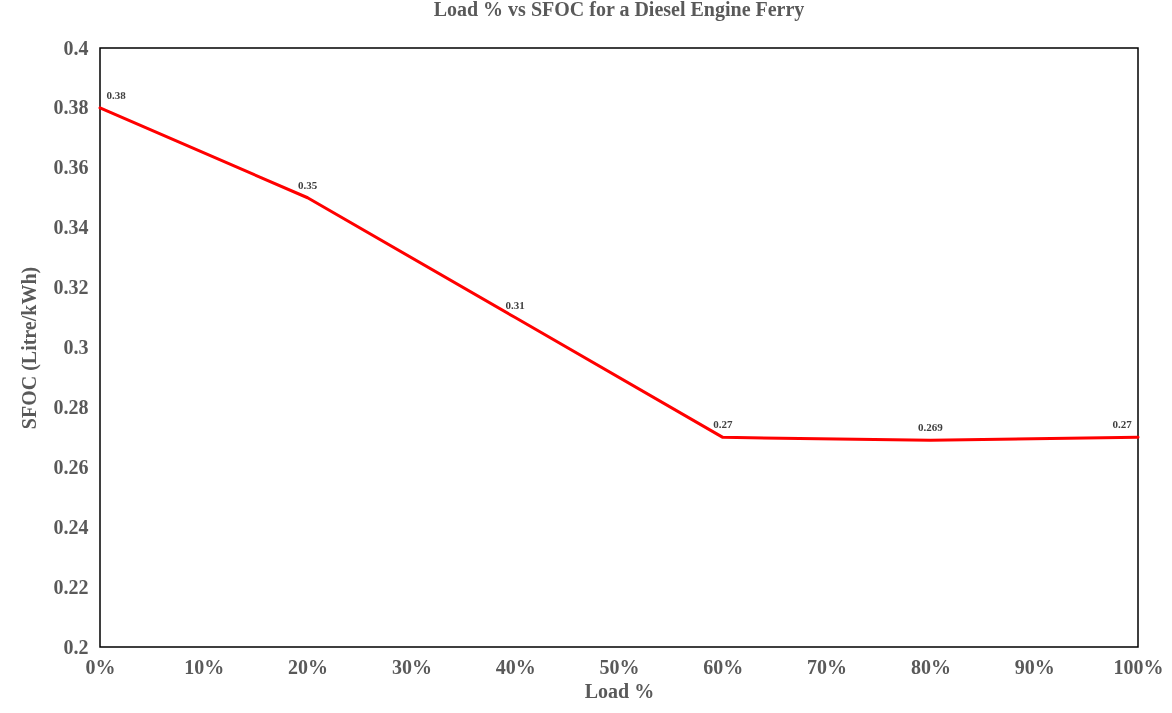 This screenshot has width=1172, height=713. What do you see at coordinates (71, 287) in the screenshot?
I see `y-tick-label: 0.32` at bounding box center [71, 287].